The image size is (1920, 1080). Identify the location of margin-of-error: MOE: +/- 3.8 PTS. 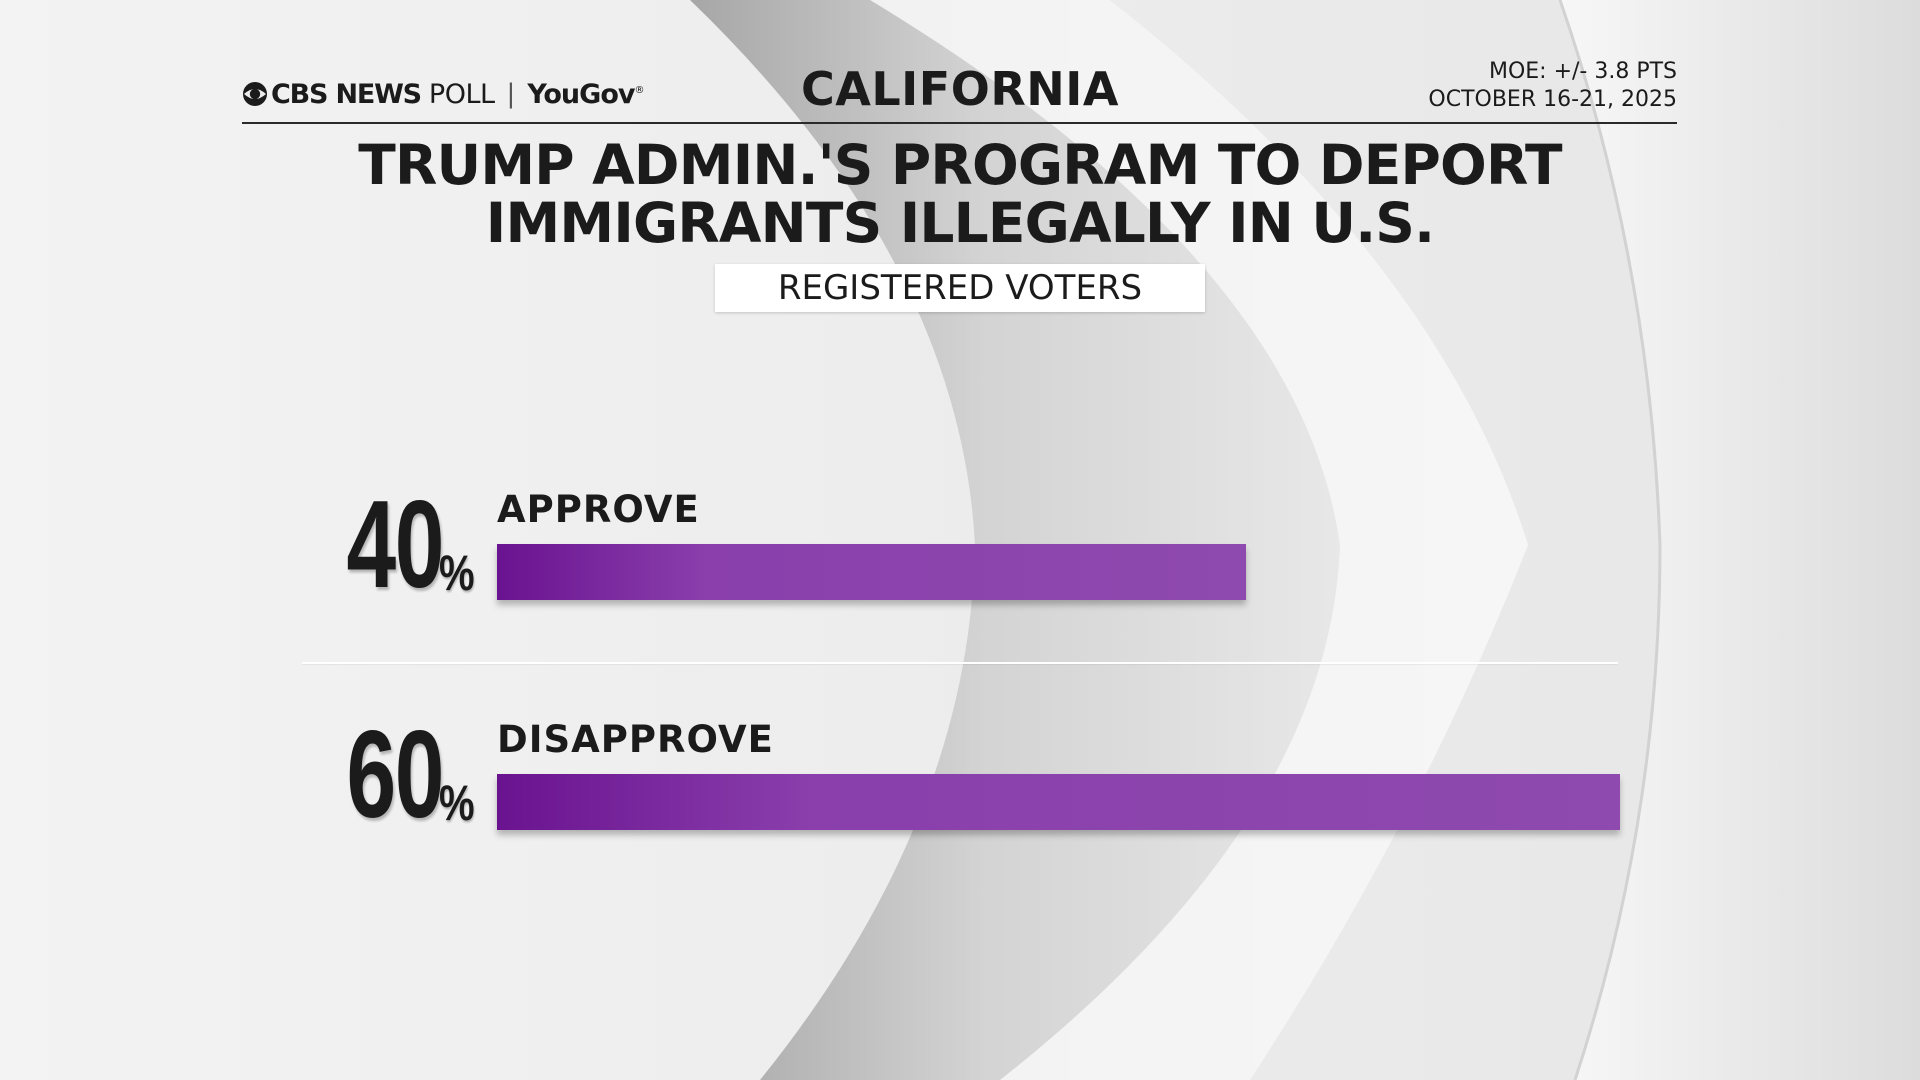
(1582, 71).